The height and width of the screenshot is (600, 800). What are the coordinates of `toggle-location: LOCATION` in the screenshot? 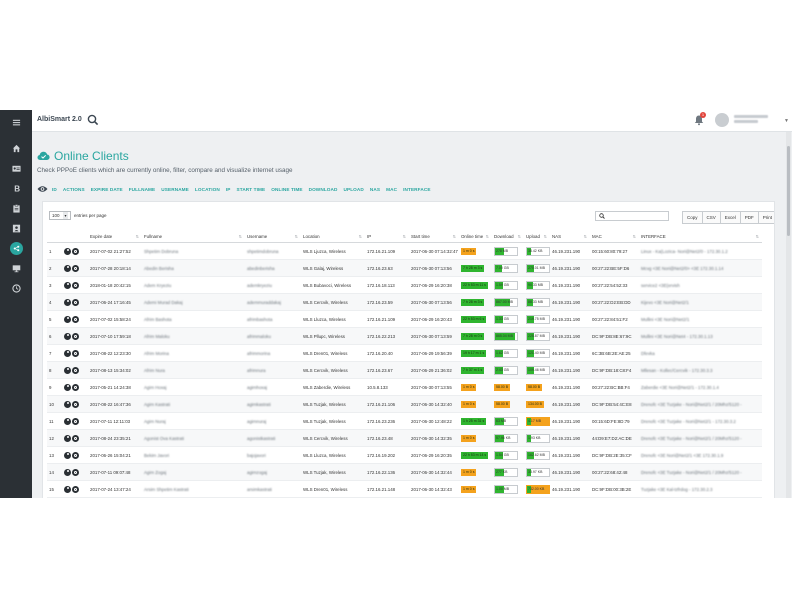 It's located at (207, 189).